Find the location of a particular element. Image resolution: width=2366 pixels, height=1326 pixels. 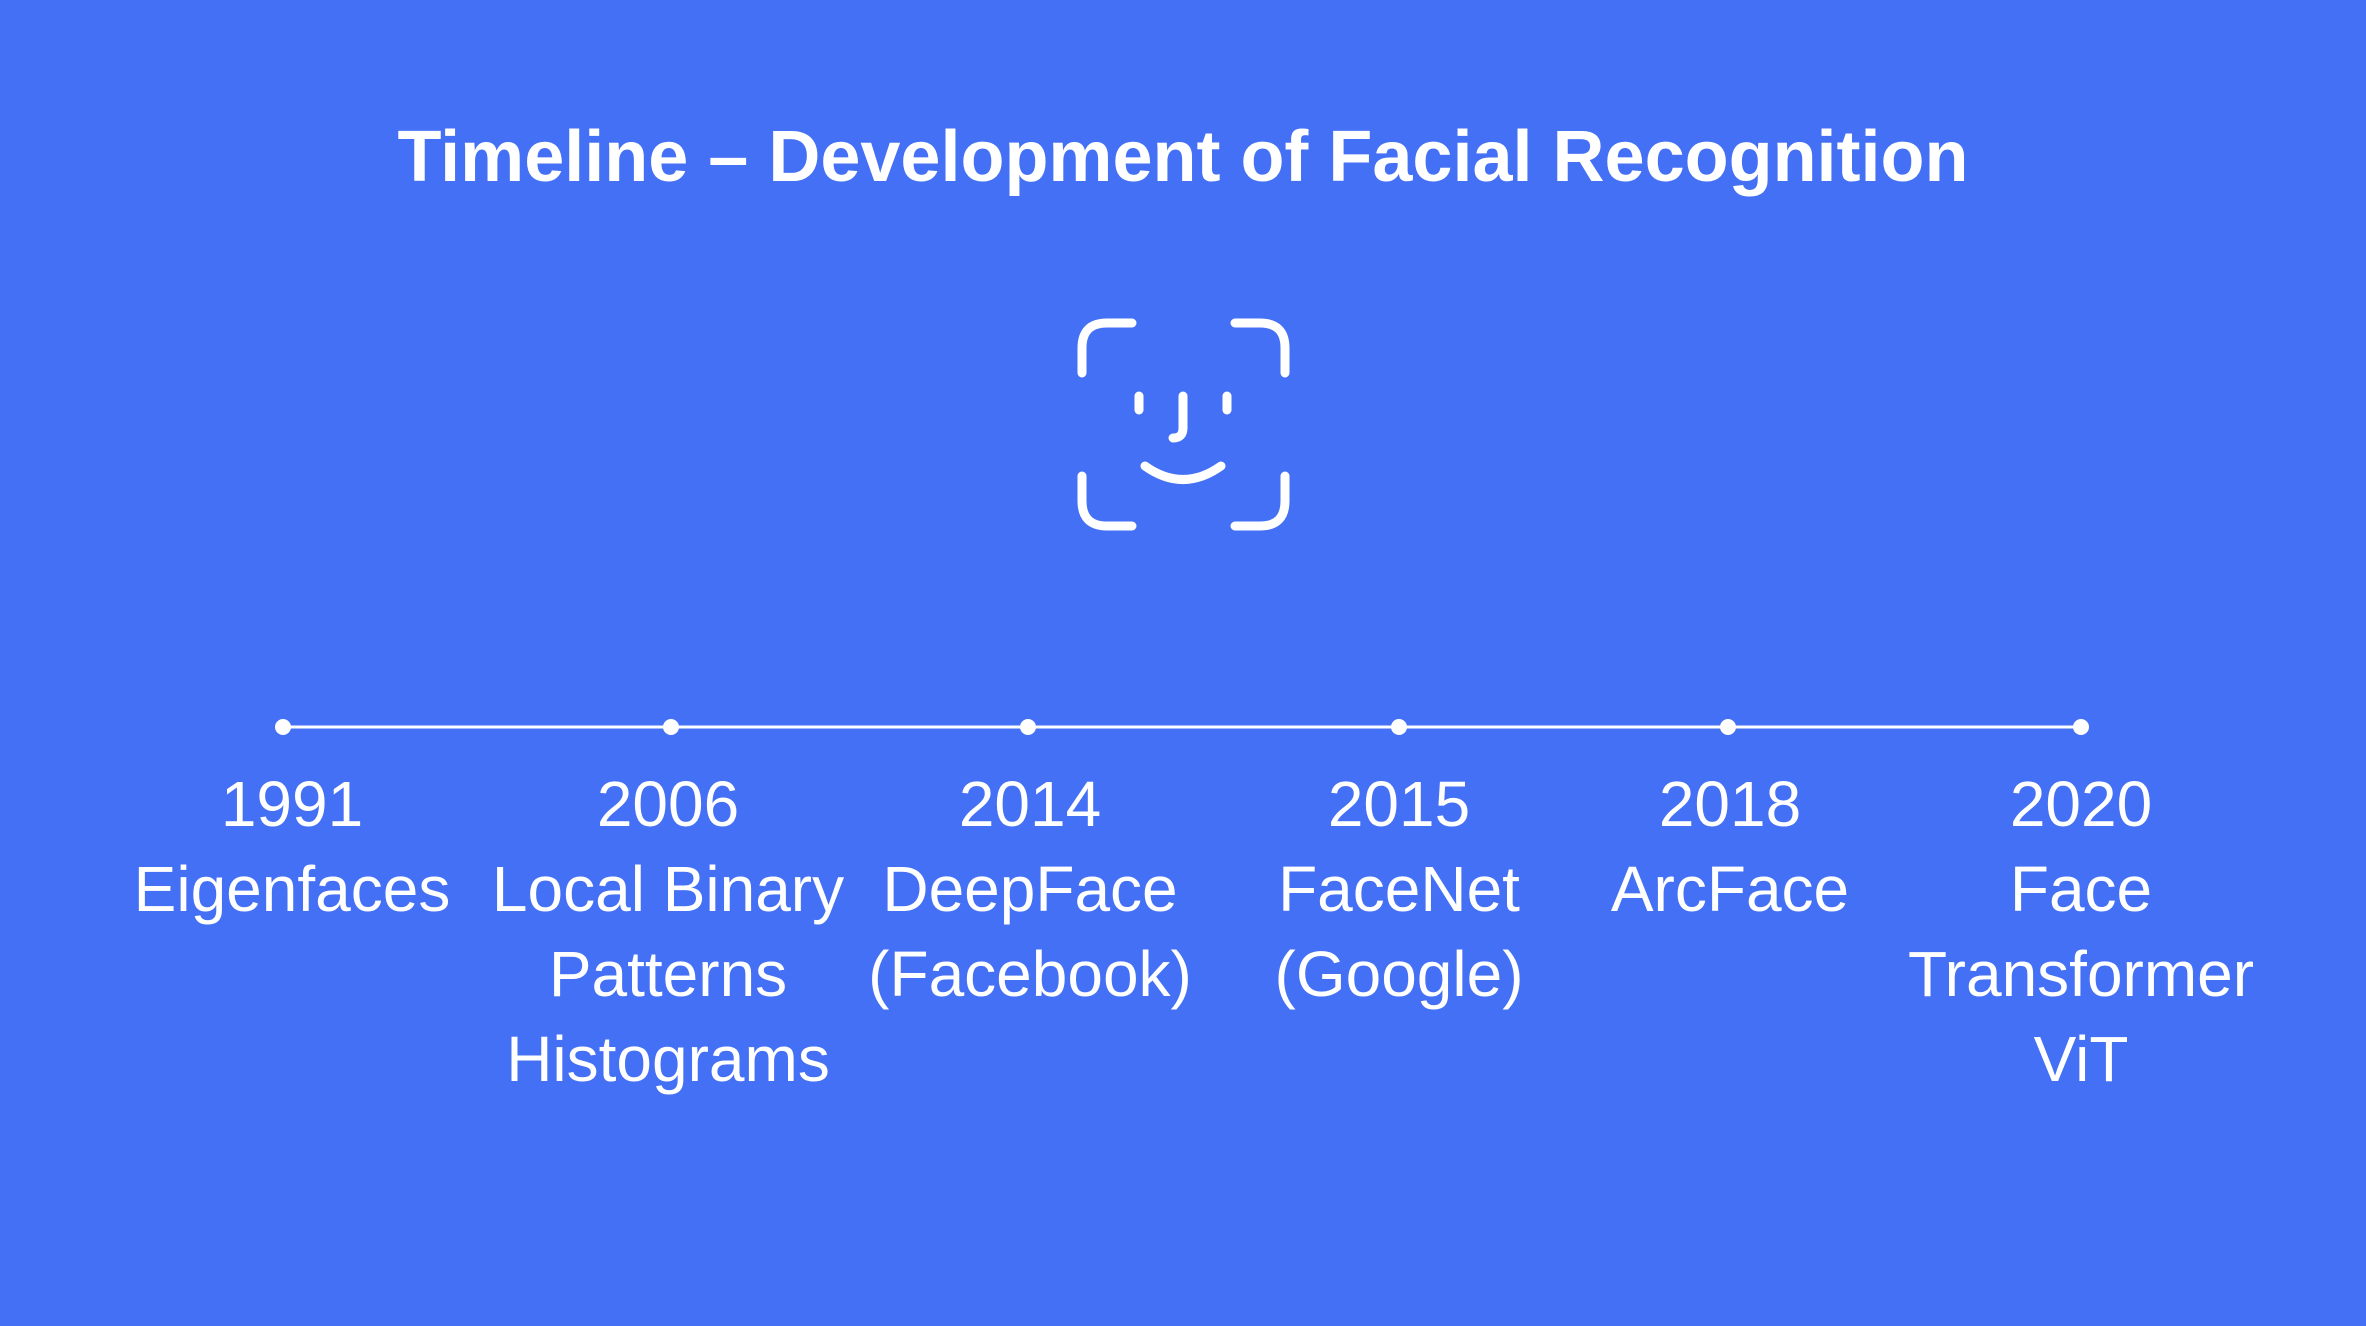

corner-top-right is located at coordinates (1260, 348).